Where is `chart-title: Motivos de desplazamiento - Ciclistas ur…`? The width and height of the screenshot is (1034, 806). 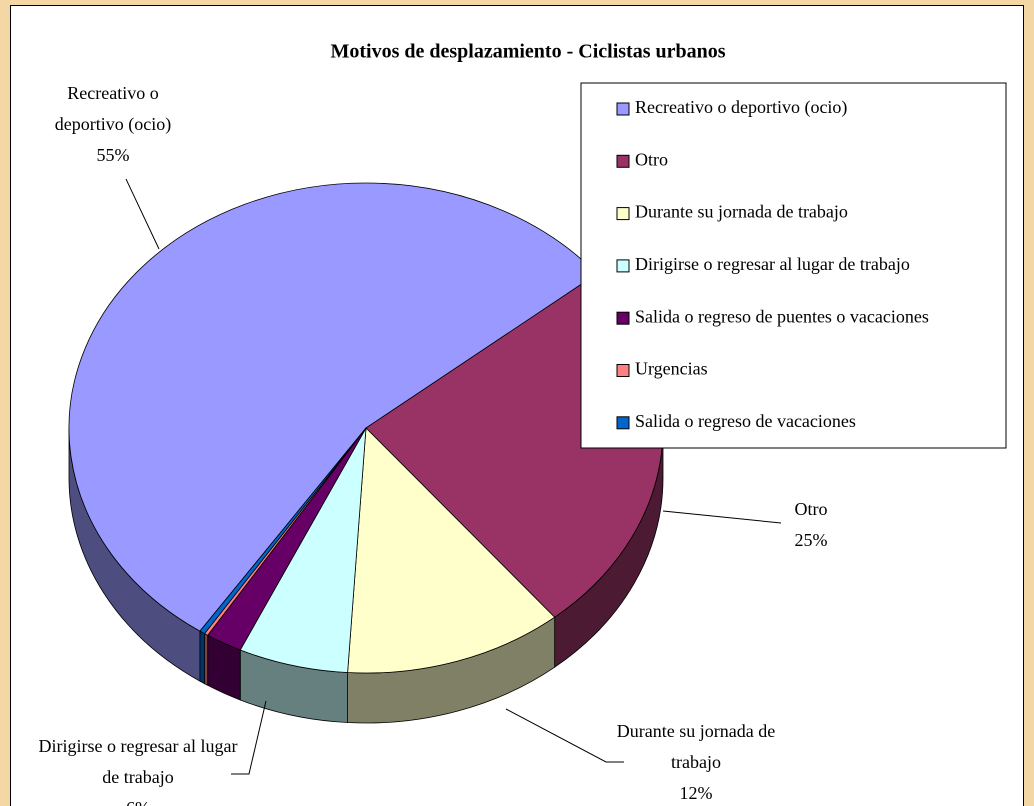 chart-title: Motivos de desplazamiento - Ciclistas ur… is located at coordinates (528, 52).